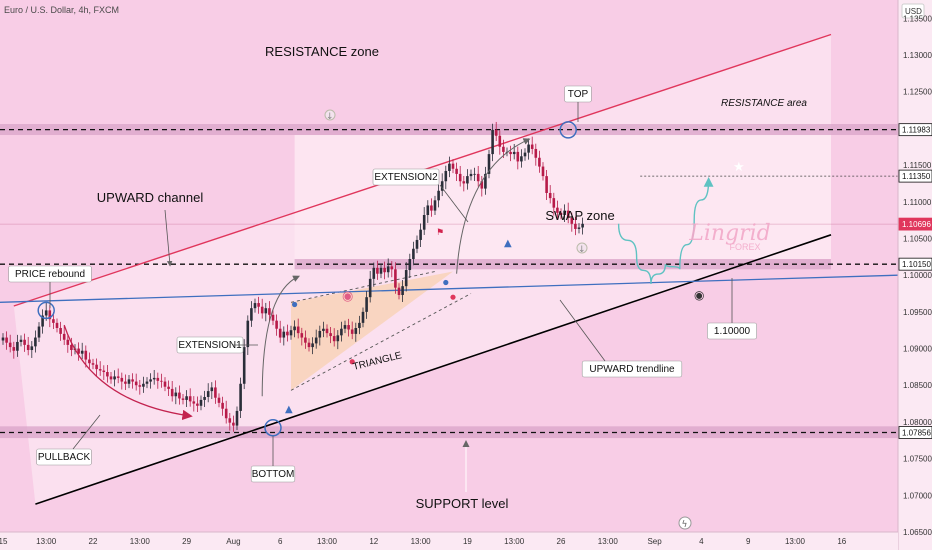  Describe the element at coordinates (578, 94) in the screenshot. I see `top-label: TOP` at that location.